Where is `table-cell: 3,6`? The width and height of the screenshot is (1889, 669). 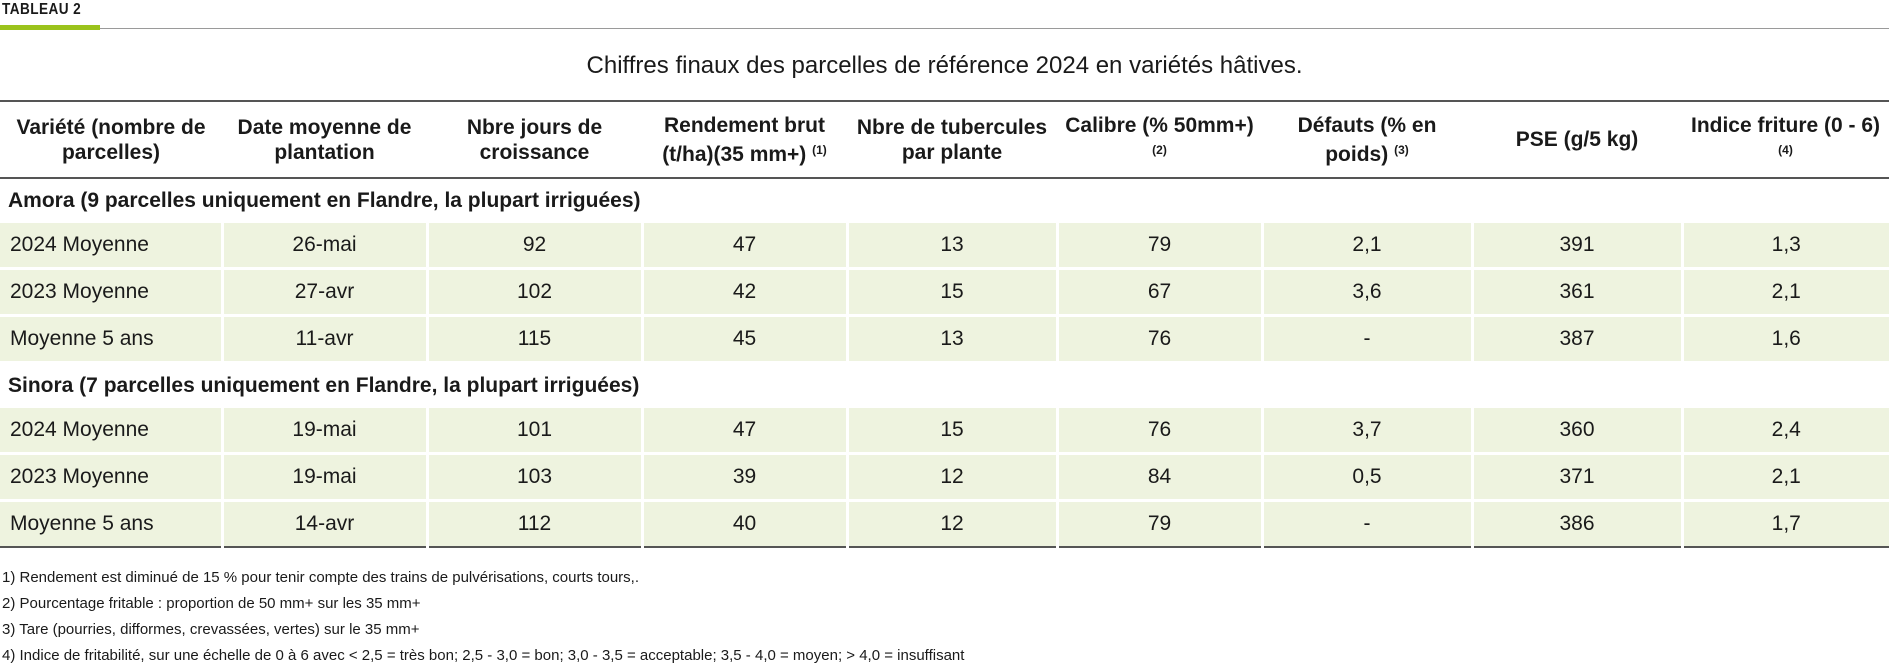
table-cell: 3,6 is located at coordinates (1366, 292).